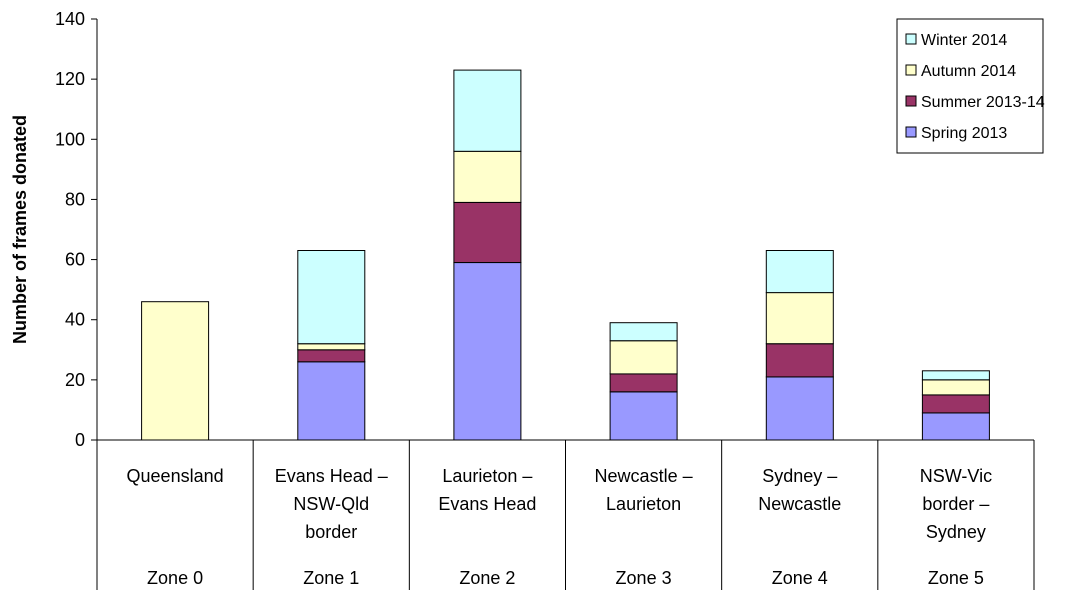 The height and width of the screenshot is (590, 1074). I want to click on category-label: Newcastle, so click(799, 504).